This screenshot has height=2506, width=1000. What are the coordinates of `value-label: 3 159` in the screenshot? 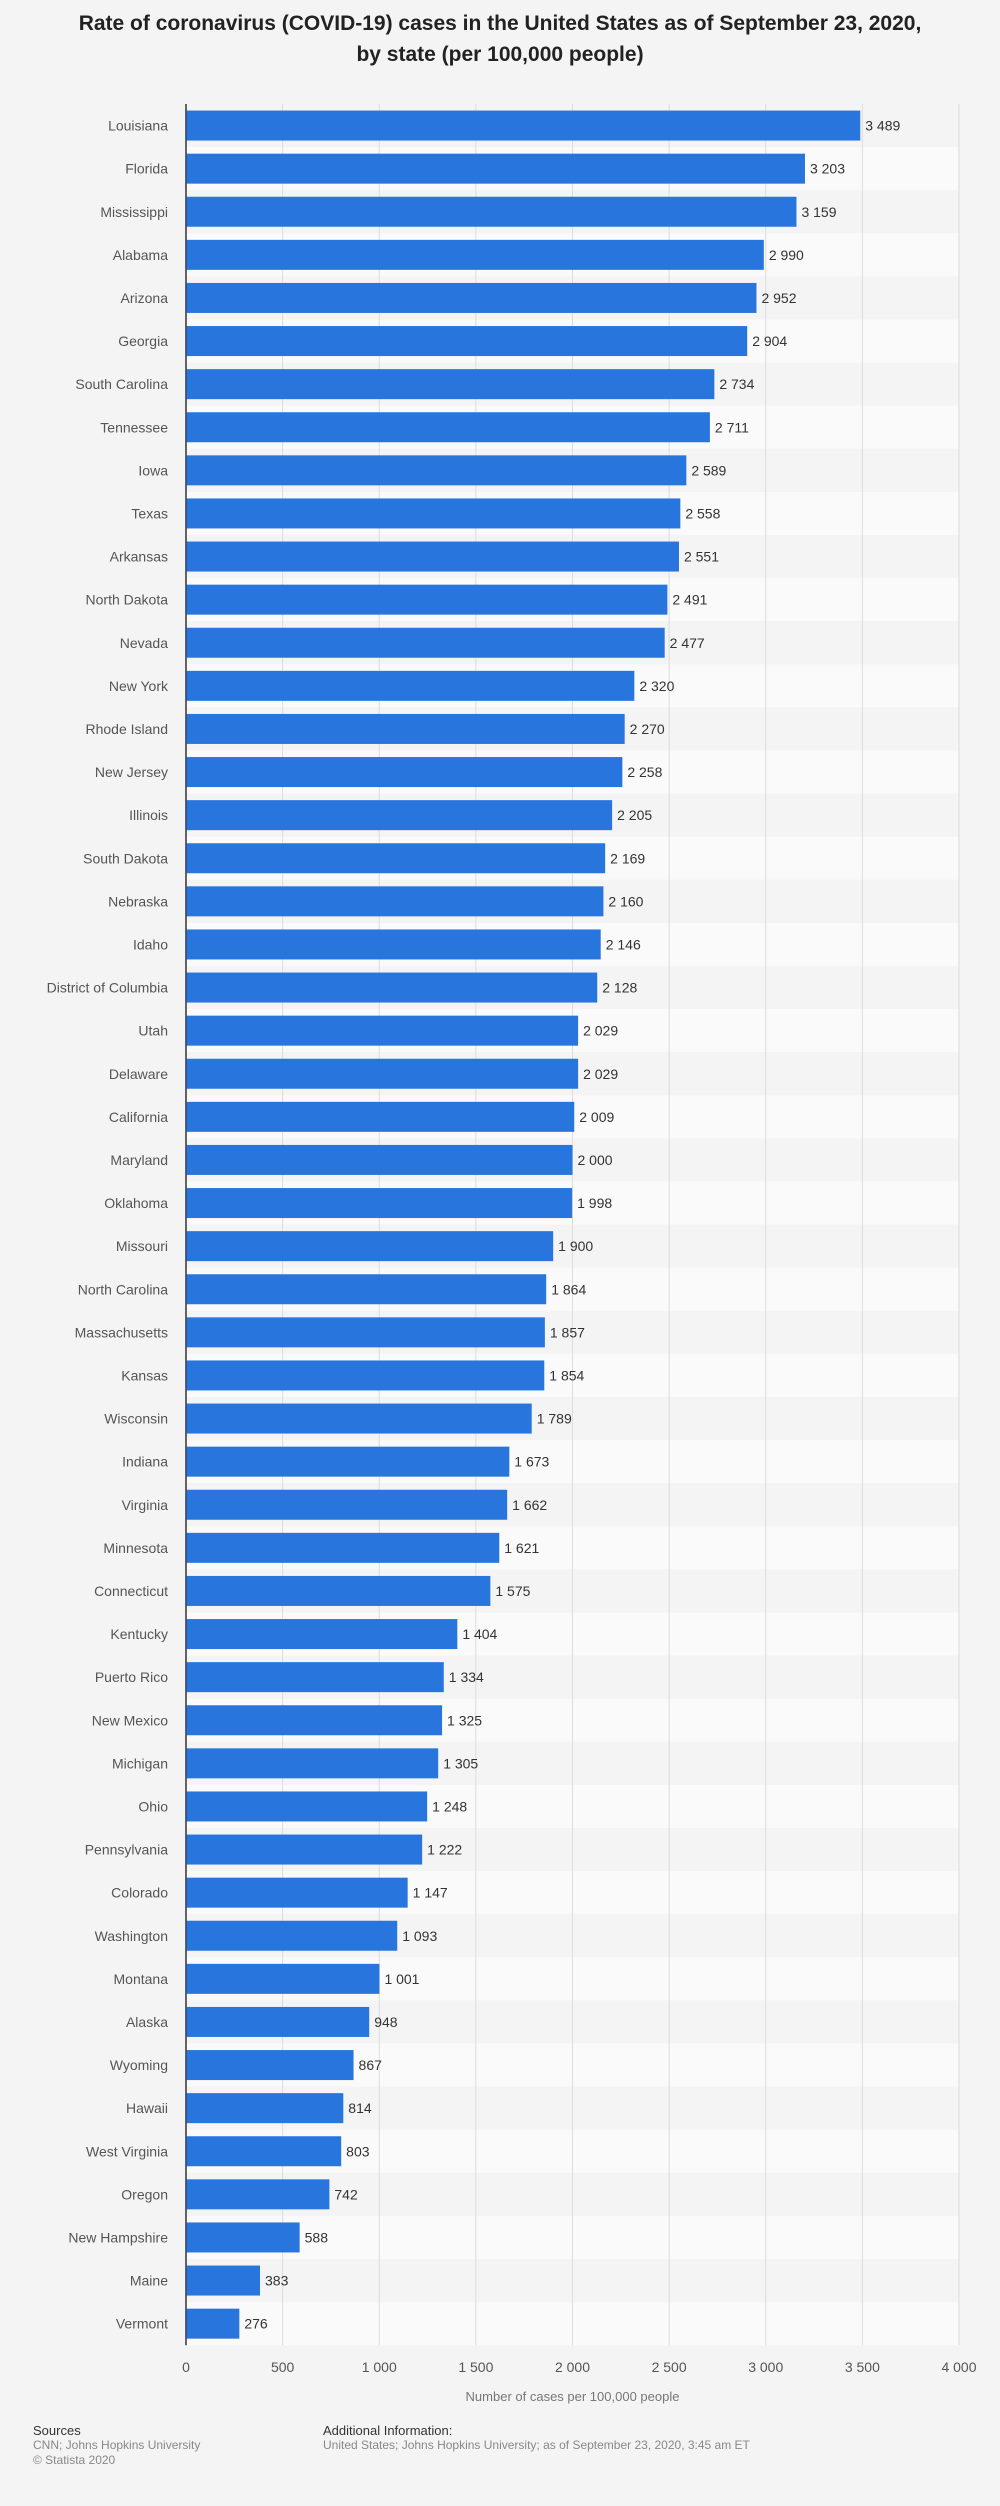 It's located at (818, 212).